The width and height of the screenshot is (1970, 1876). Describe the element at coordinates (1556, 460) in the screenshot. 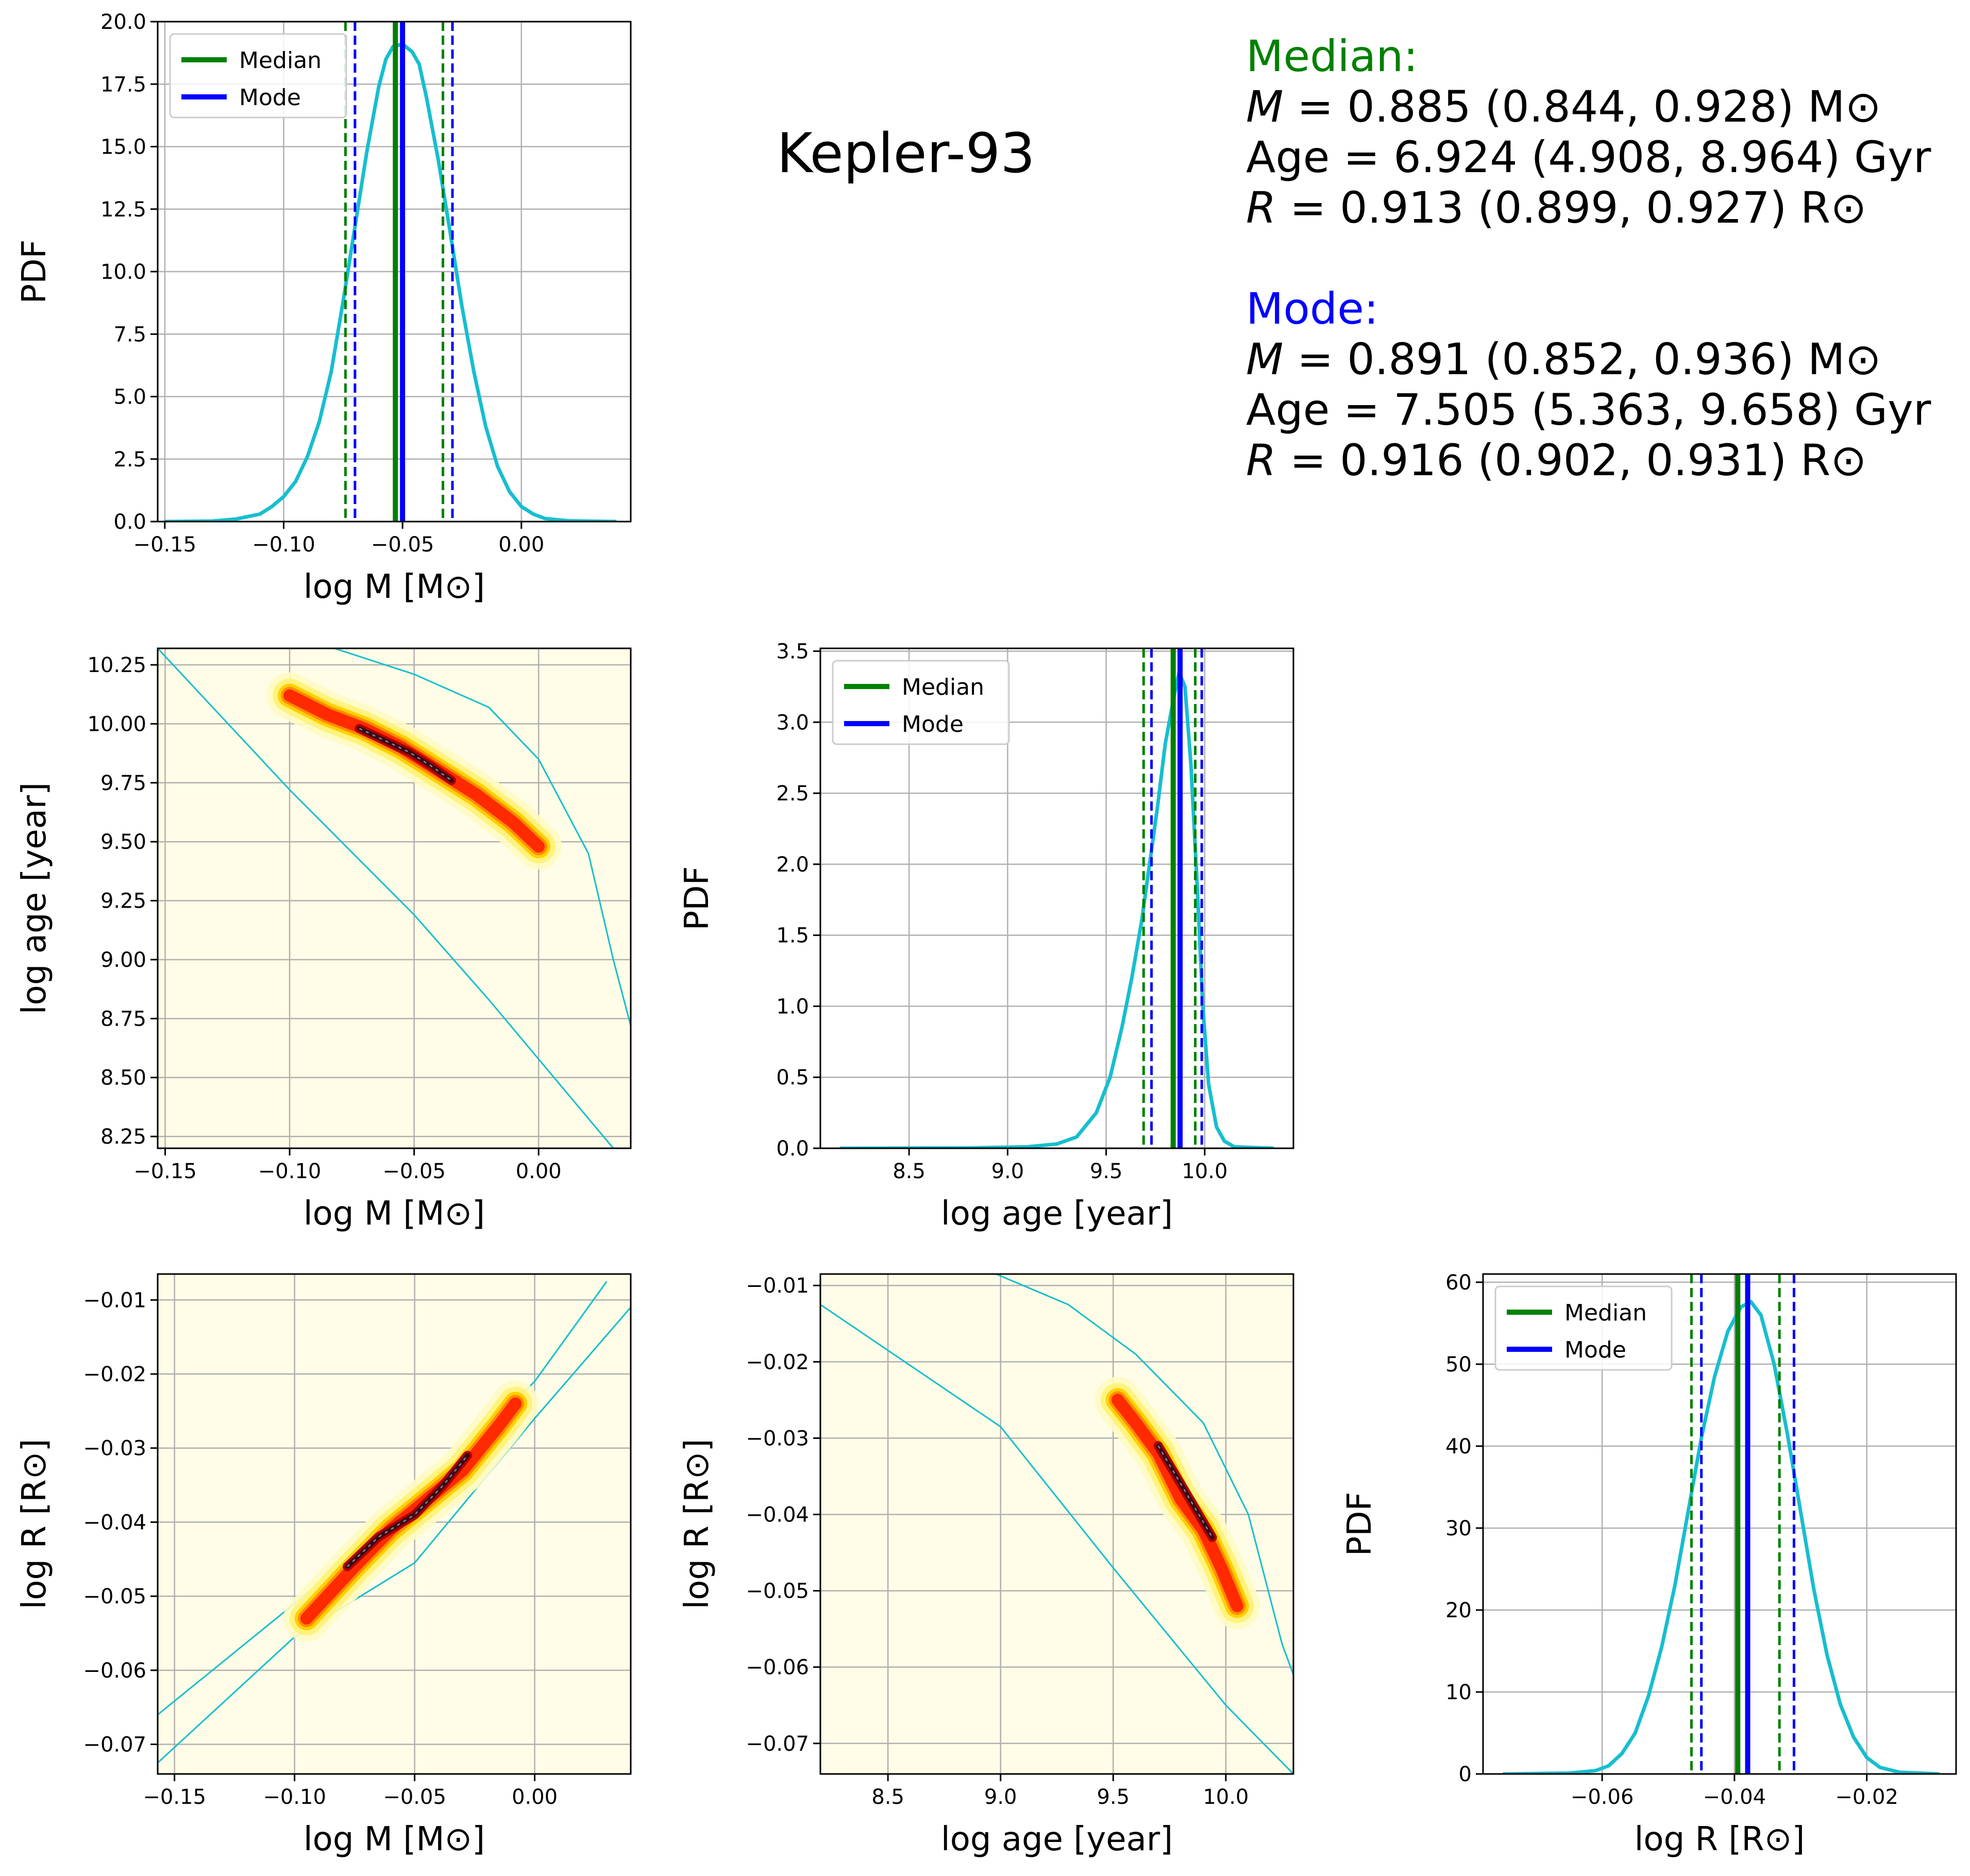

I see `mode-radius-line: R = 0.916 (0.902, 0.931) R⊙` at that location.